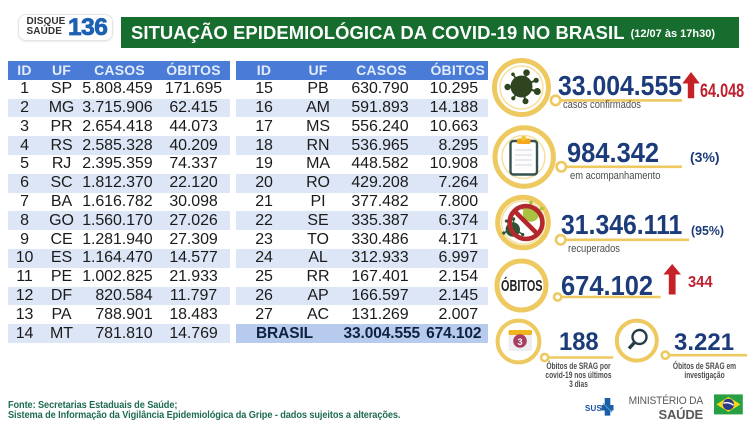 This screenshot has width=754, height=424. What do you see at coordinates (521, 286) in the screenshot?
I see `svg-text: ÓBITOS` at bounding box center [521, 286].